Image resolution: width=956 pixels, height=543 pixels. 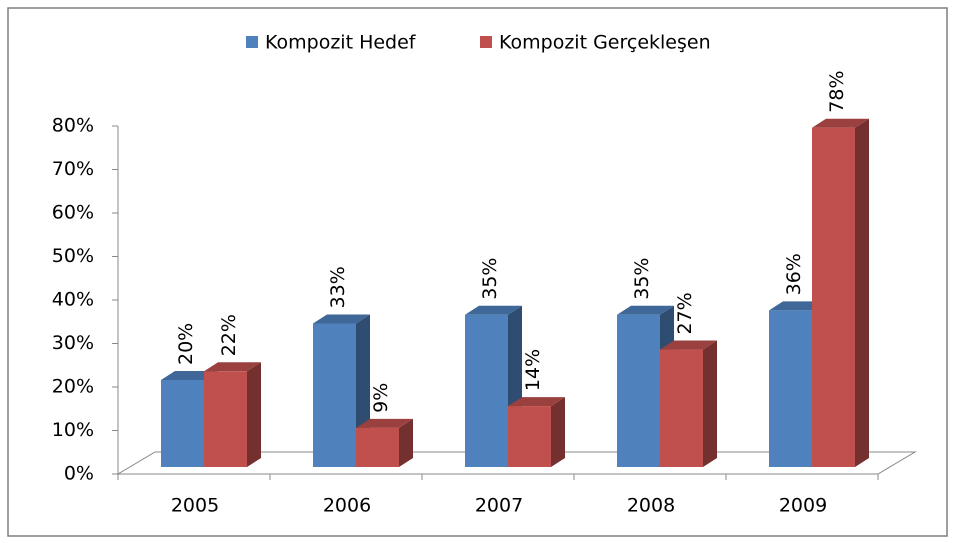 What do you see at coordinates (803, 506) in the screenshot?
I see `x-tick-label: 2009` at bounding box center [803, 506].